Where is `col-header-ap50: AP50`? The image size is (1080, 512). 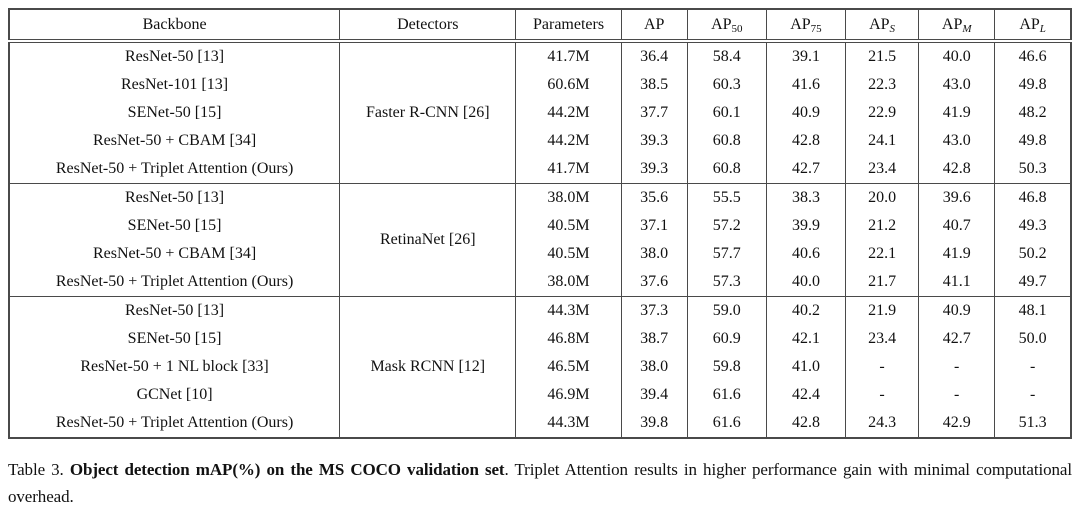 col-header-ap50: AP50 is located at coordinates (726, 26).